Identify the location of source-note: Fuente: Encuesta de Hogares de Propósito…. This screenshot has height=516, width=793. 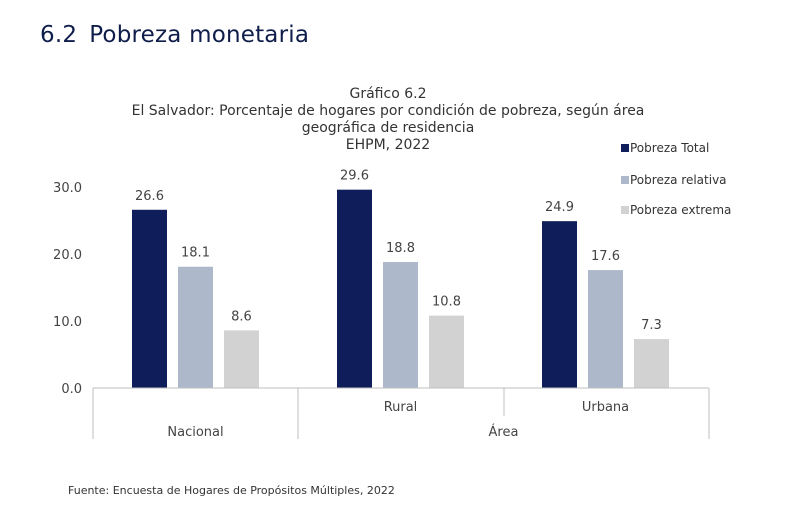
(231, 490).